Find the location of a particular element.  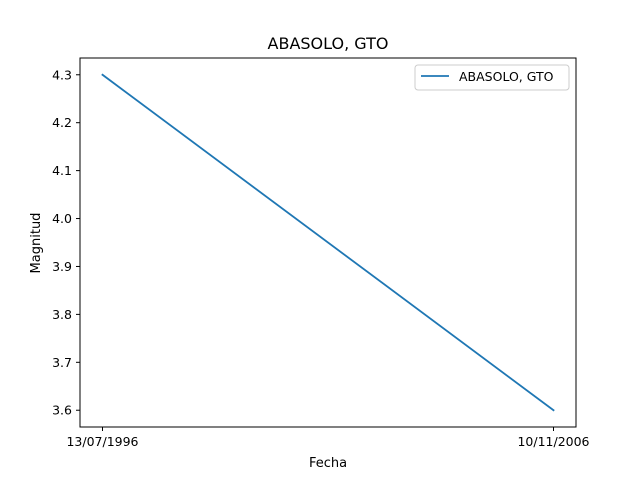

y-tick-label: 3.7 is located at coordinates (62, 362).